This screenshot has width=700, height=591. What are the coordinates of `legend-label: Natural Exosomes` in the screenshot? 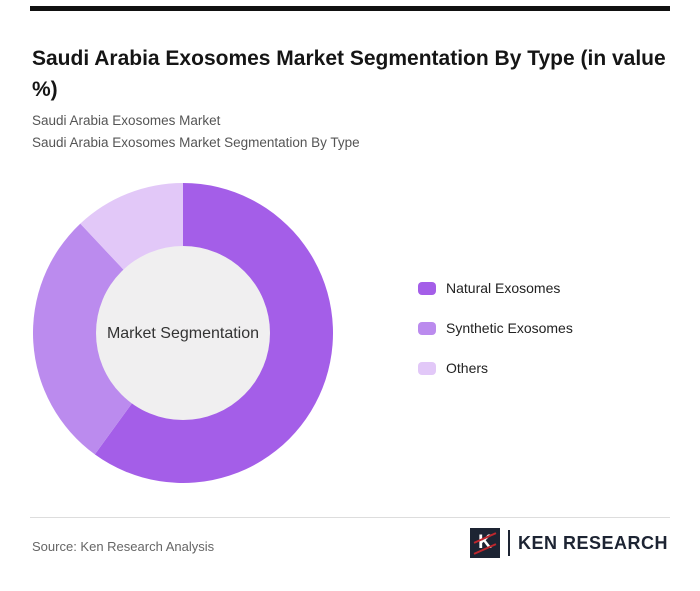 It's located at (503, 288).